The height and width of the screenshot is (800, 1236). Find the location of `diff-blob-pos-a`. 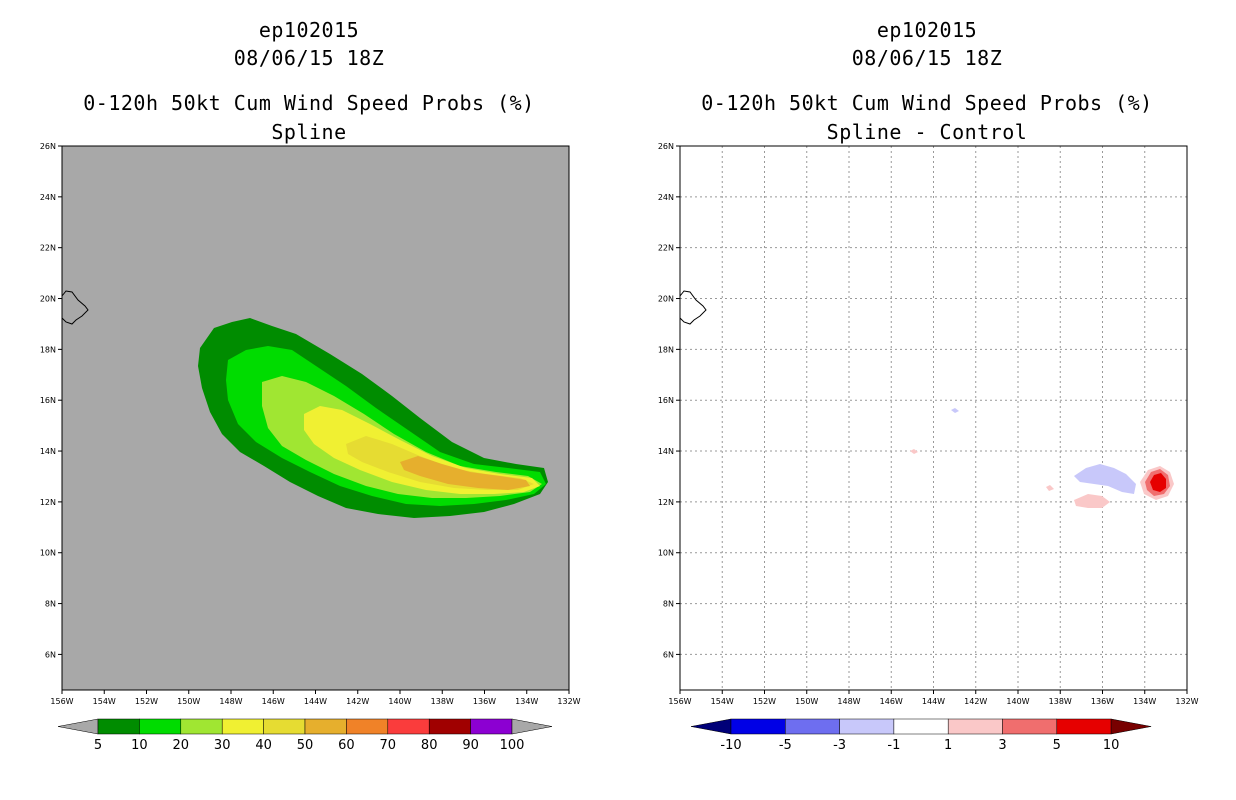

diff-blob-pos-a is located at coordinates (914, 451).